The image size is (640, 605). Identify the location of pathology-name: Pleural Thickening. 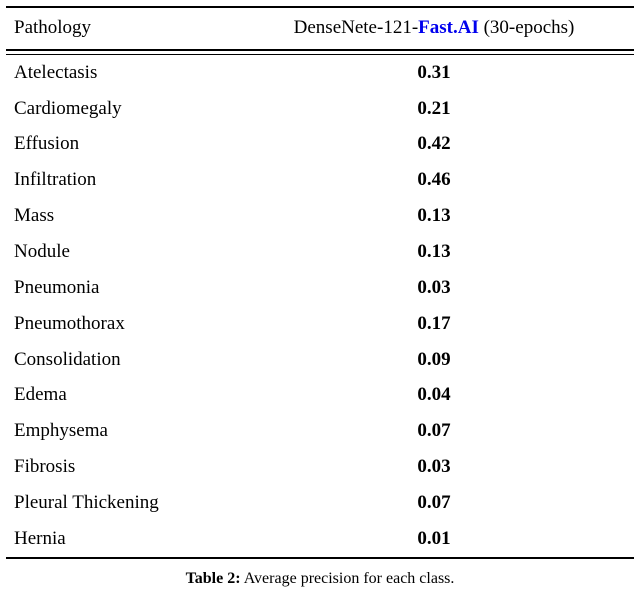
(86, 502).